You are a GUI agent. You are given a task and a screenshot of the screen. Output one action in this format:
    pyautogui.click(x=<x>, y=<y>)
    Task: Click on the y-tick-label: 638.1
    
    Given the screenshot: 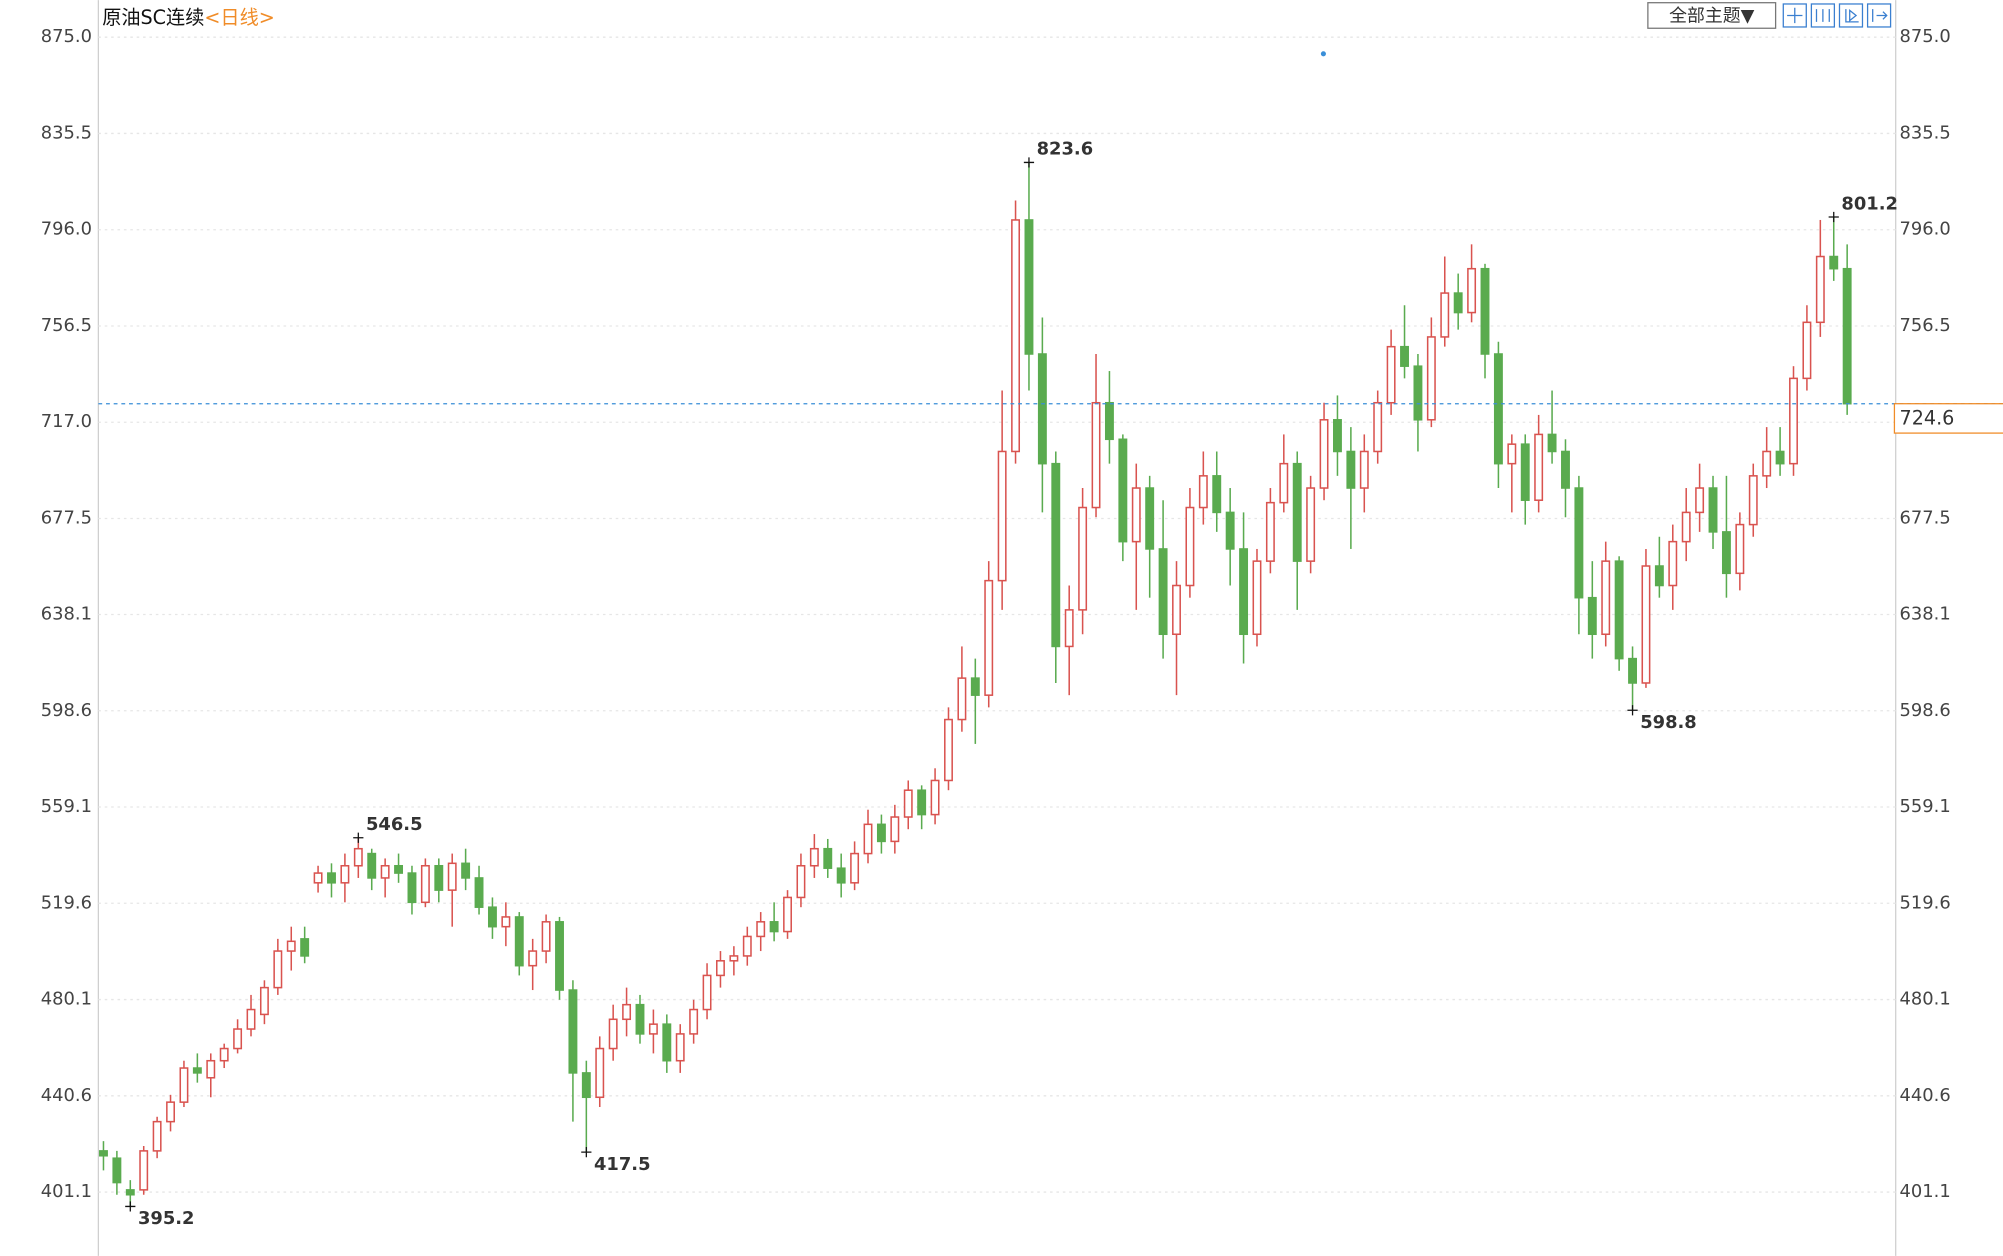 What is the action you would take?
    pyautogui.click(x=66, y=614)
    